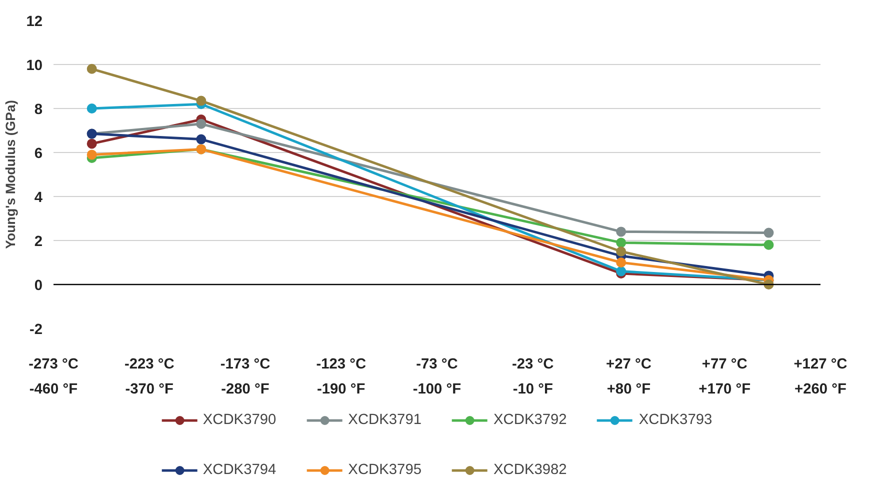  What do you see at coordinates (530, 420) in the screenshot?
I see `legend-label: XCDK3792` at bounding box center [530, 420].